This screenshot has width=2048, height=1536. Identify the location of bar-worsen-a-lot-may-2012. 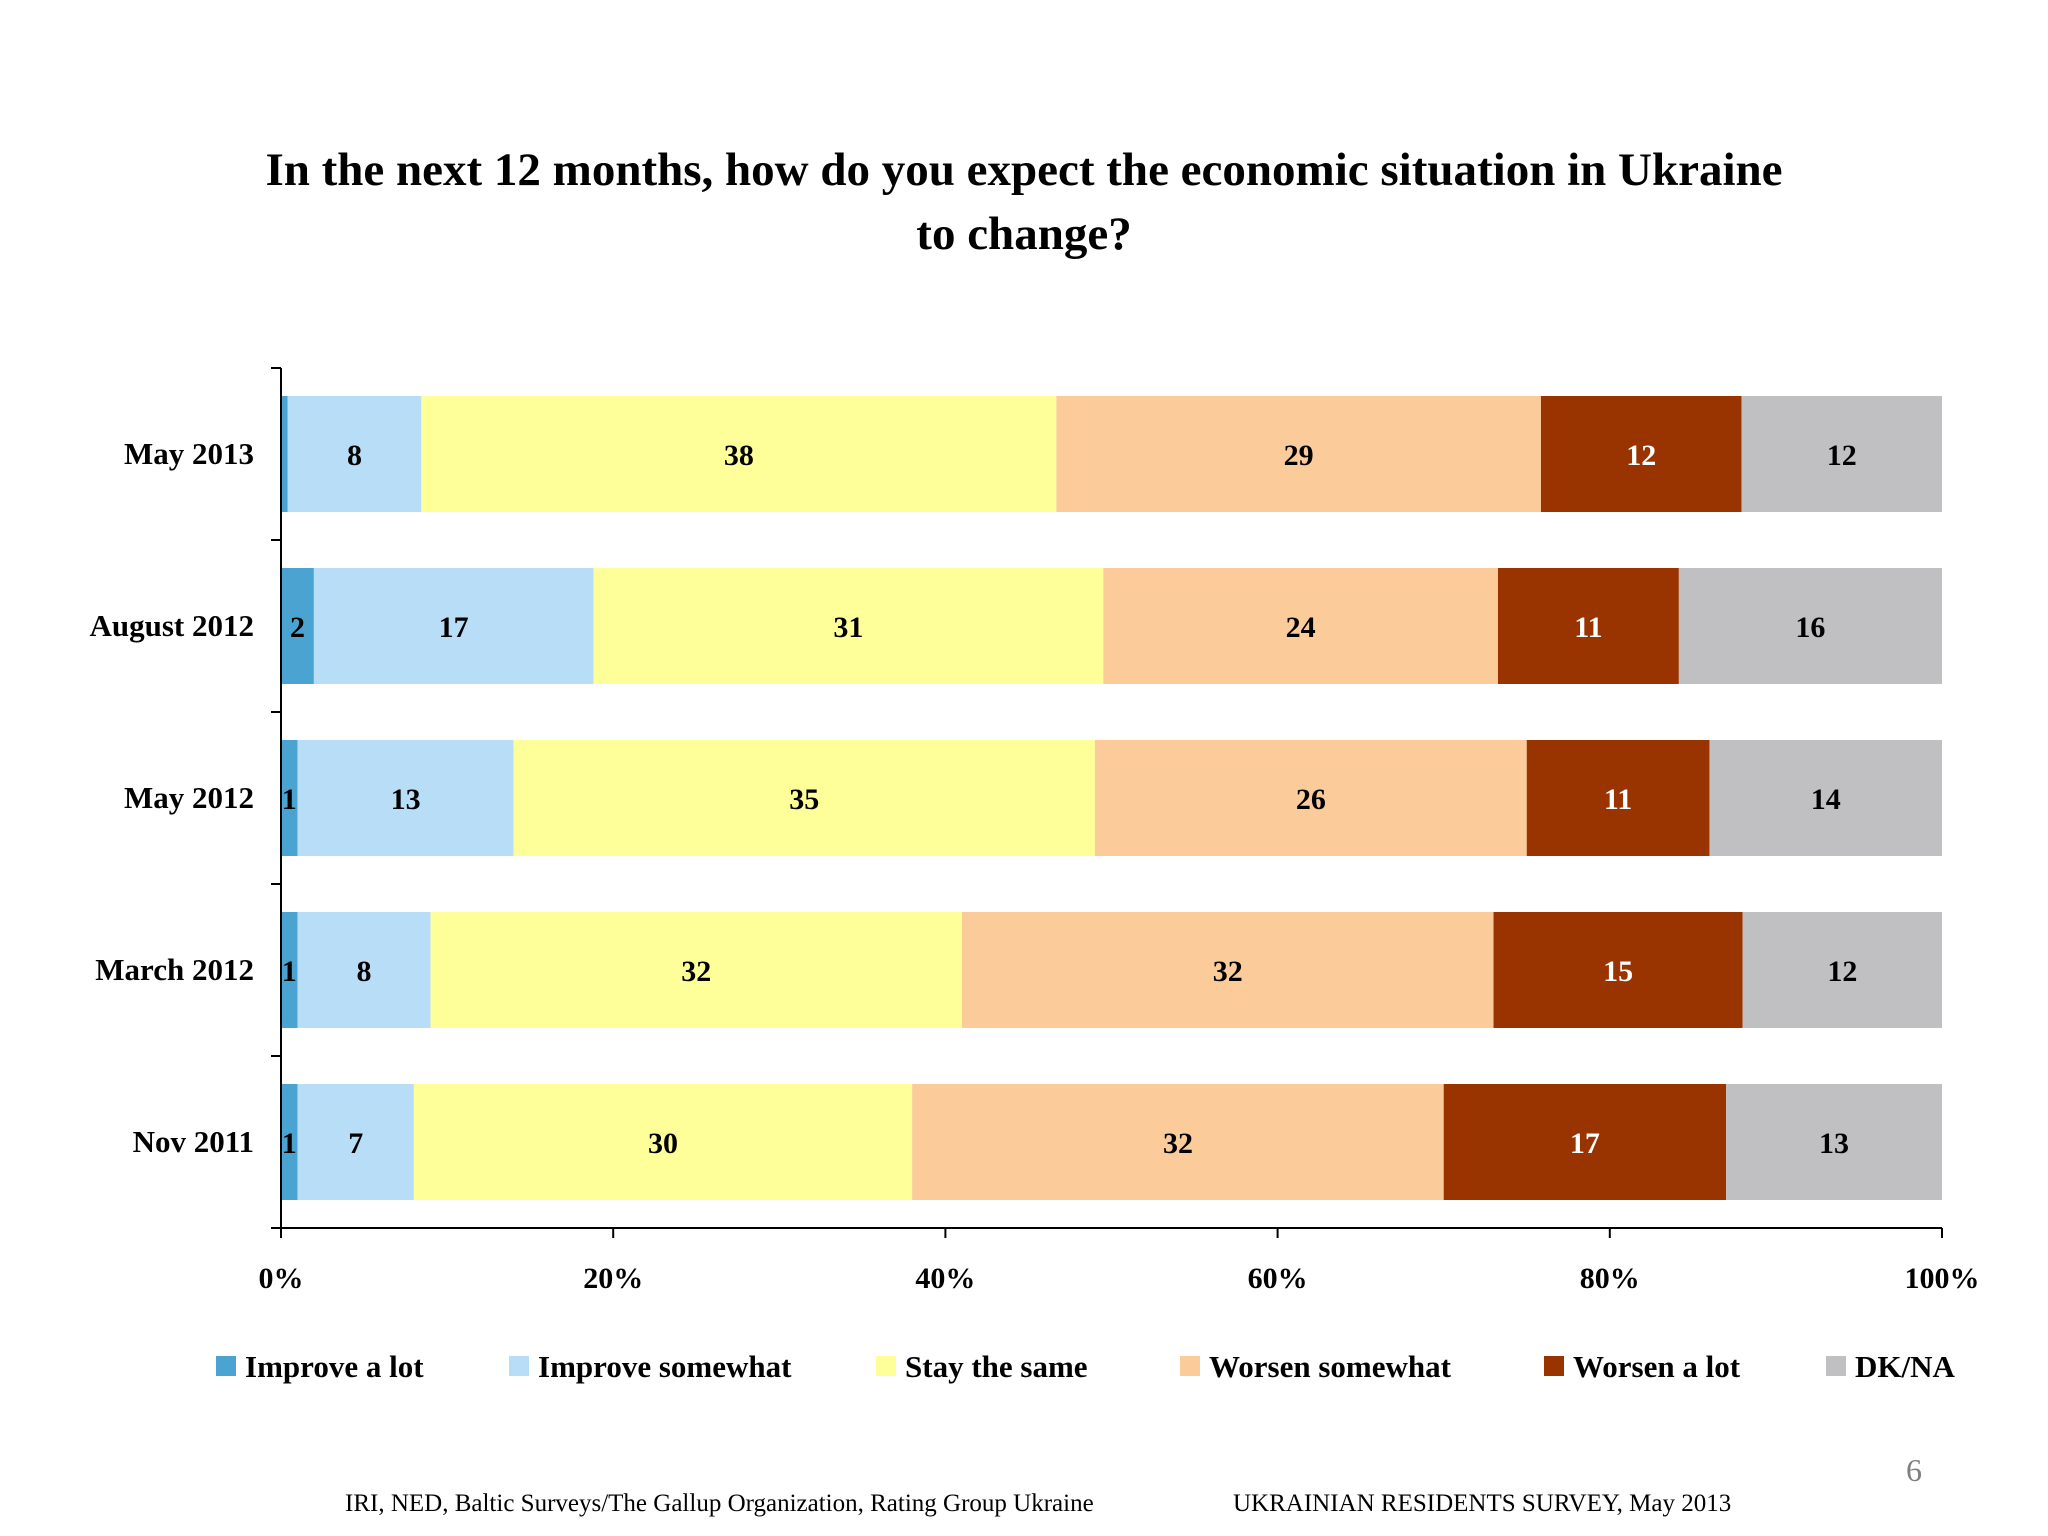
(1618, 798).